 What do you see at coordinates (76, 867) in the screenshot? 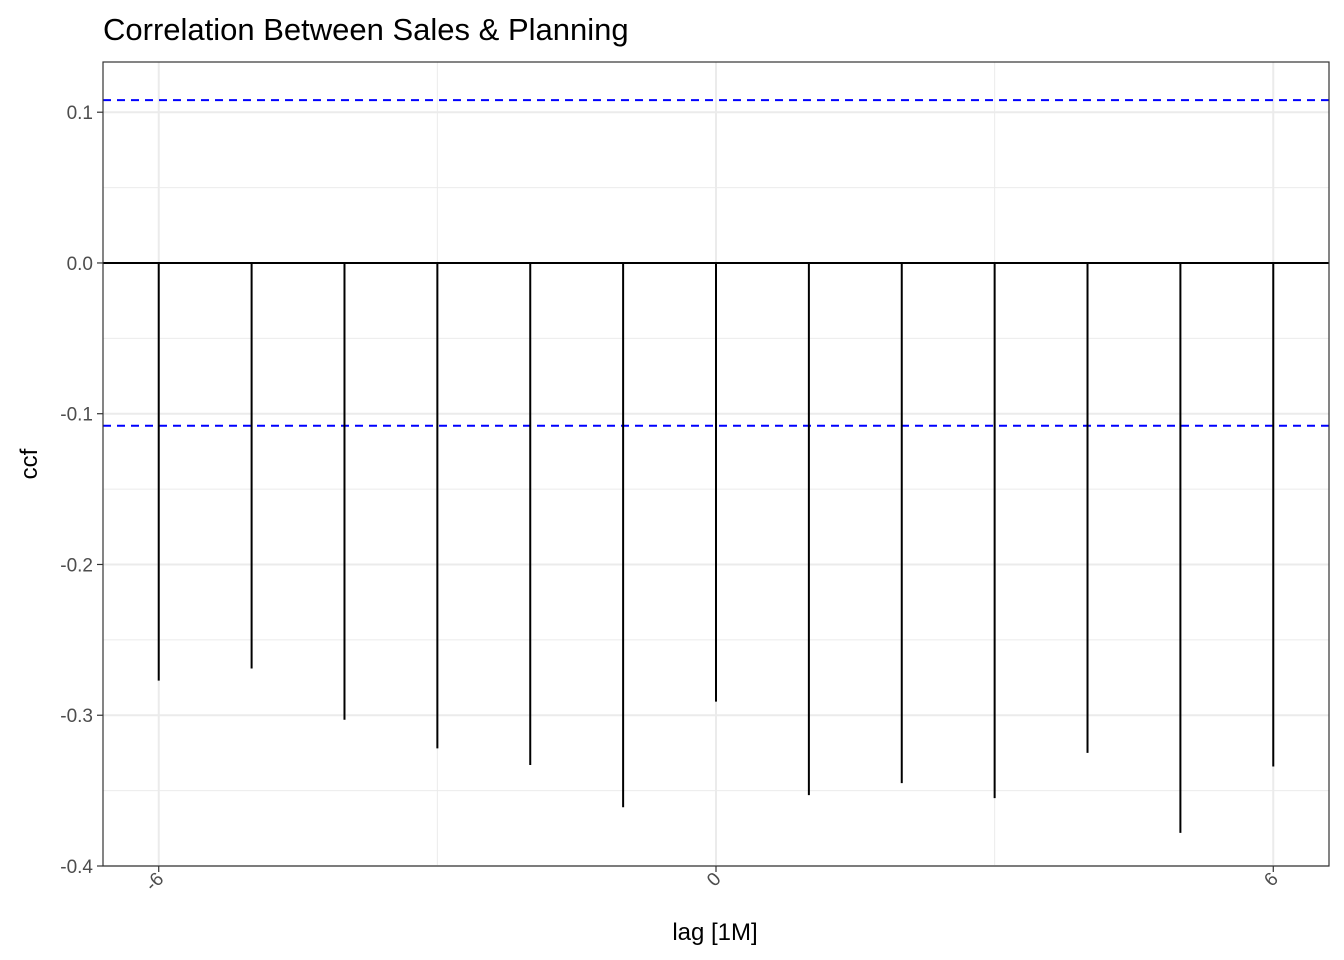
I see `y-tick-label: -0.4` at bounding box center [76, 867].